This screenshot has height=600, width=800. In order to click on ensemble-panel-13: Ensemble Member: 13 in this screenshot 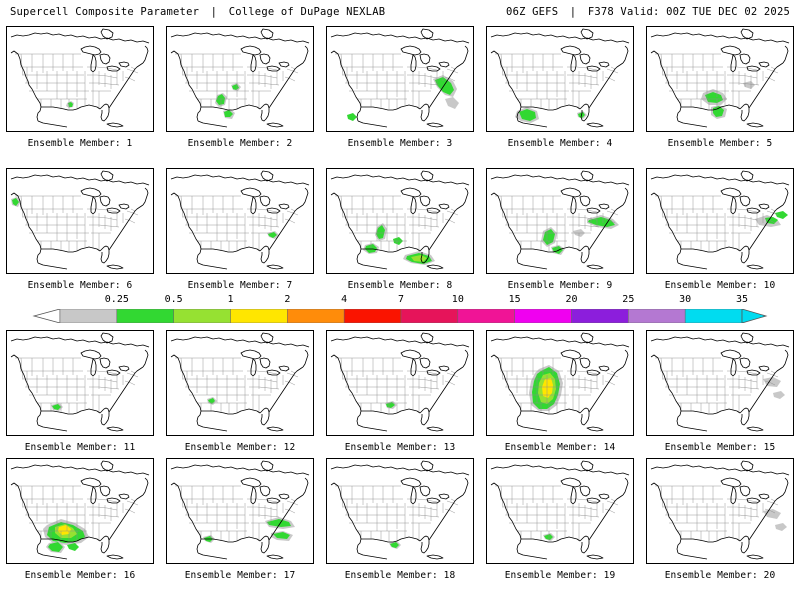, I will do `click(400, 391)`.